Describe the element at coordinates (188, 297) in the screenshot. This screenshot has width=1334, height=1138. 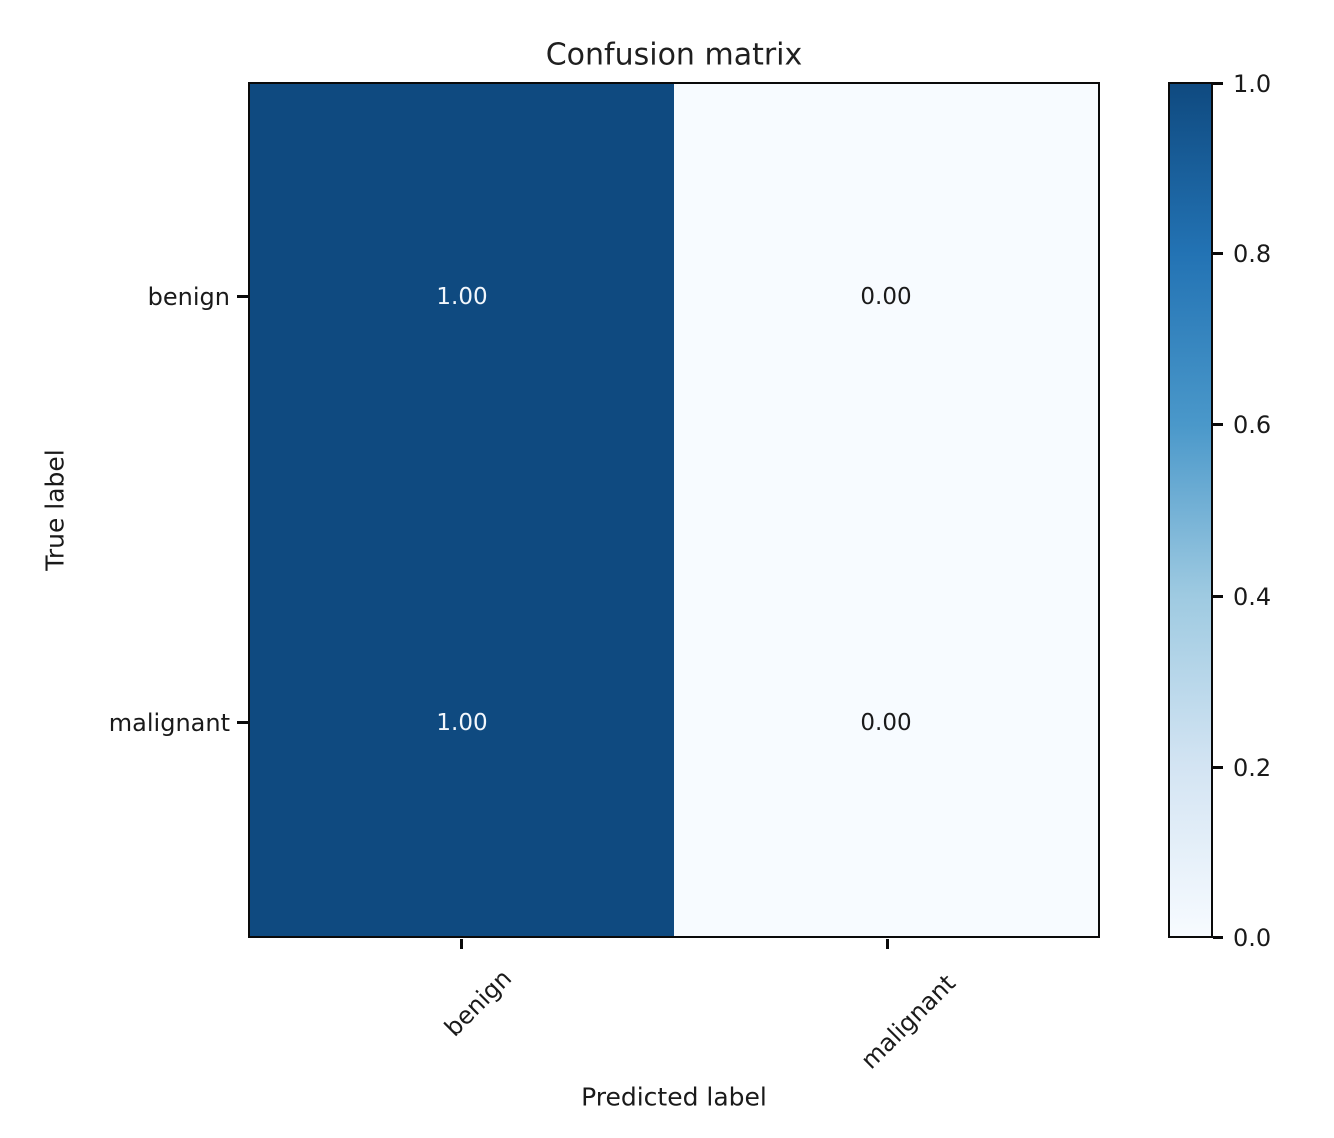
I see `y-tick-label-benign: benign` at that location.